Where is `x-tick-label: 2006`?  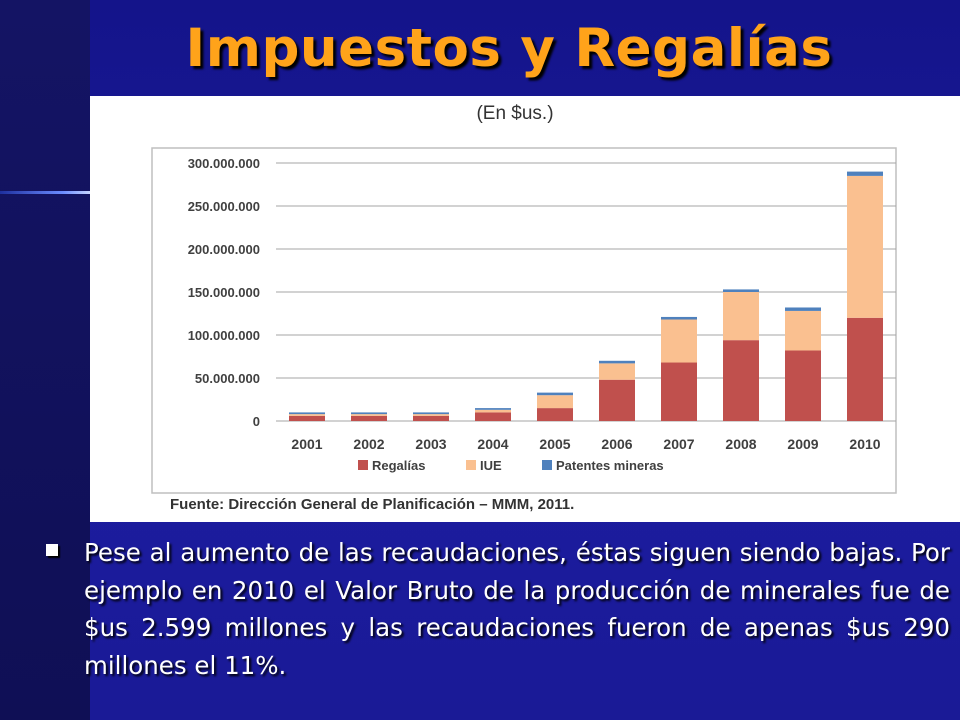 x-tick-label: 2006 is located at coordinates (616, 444).